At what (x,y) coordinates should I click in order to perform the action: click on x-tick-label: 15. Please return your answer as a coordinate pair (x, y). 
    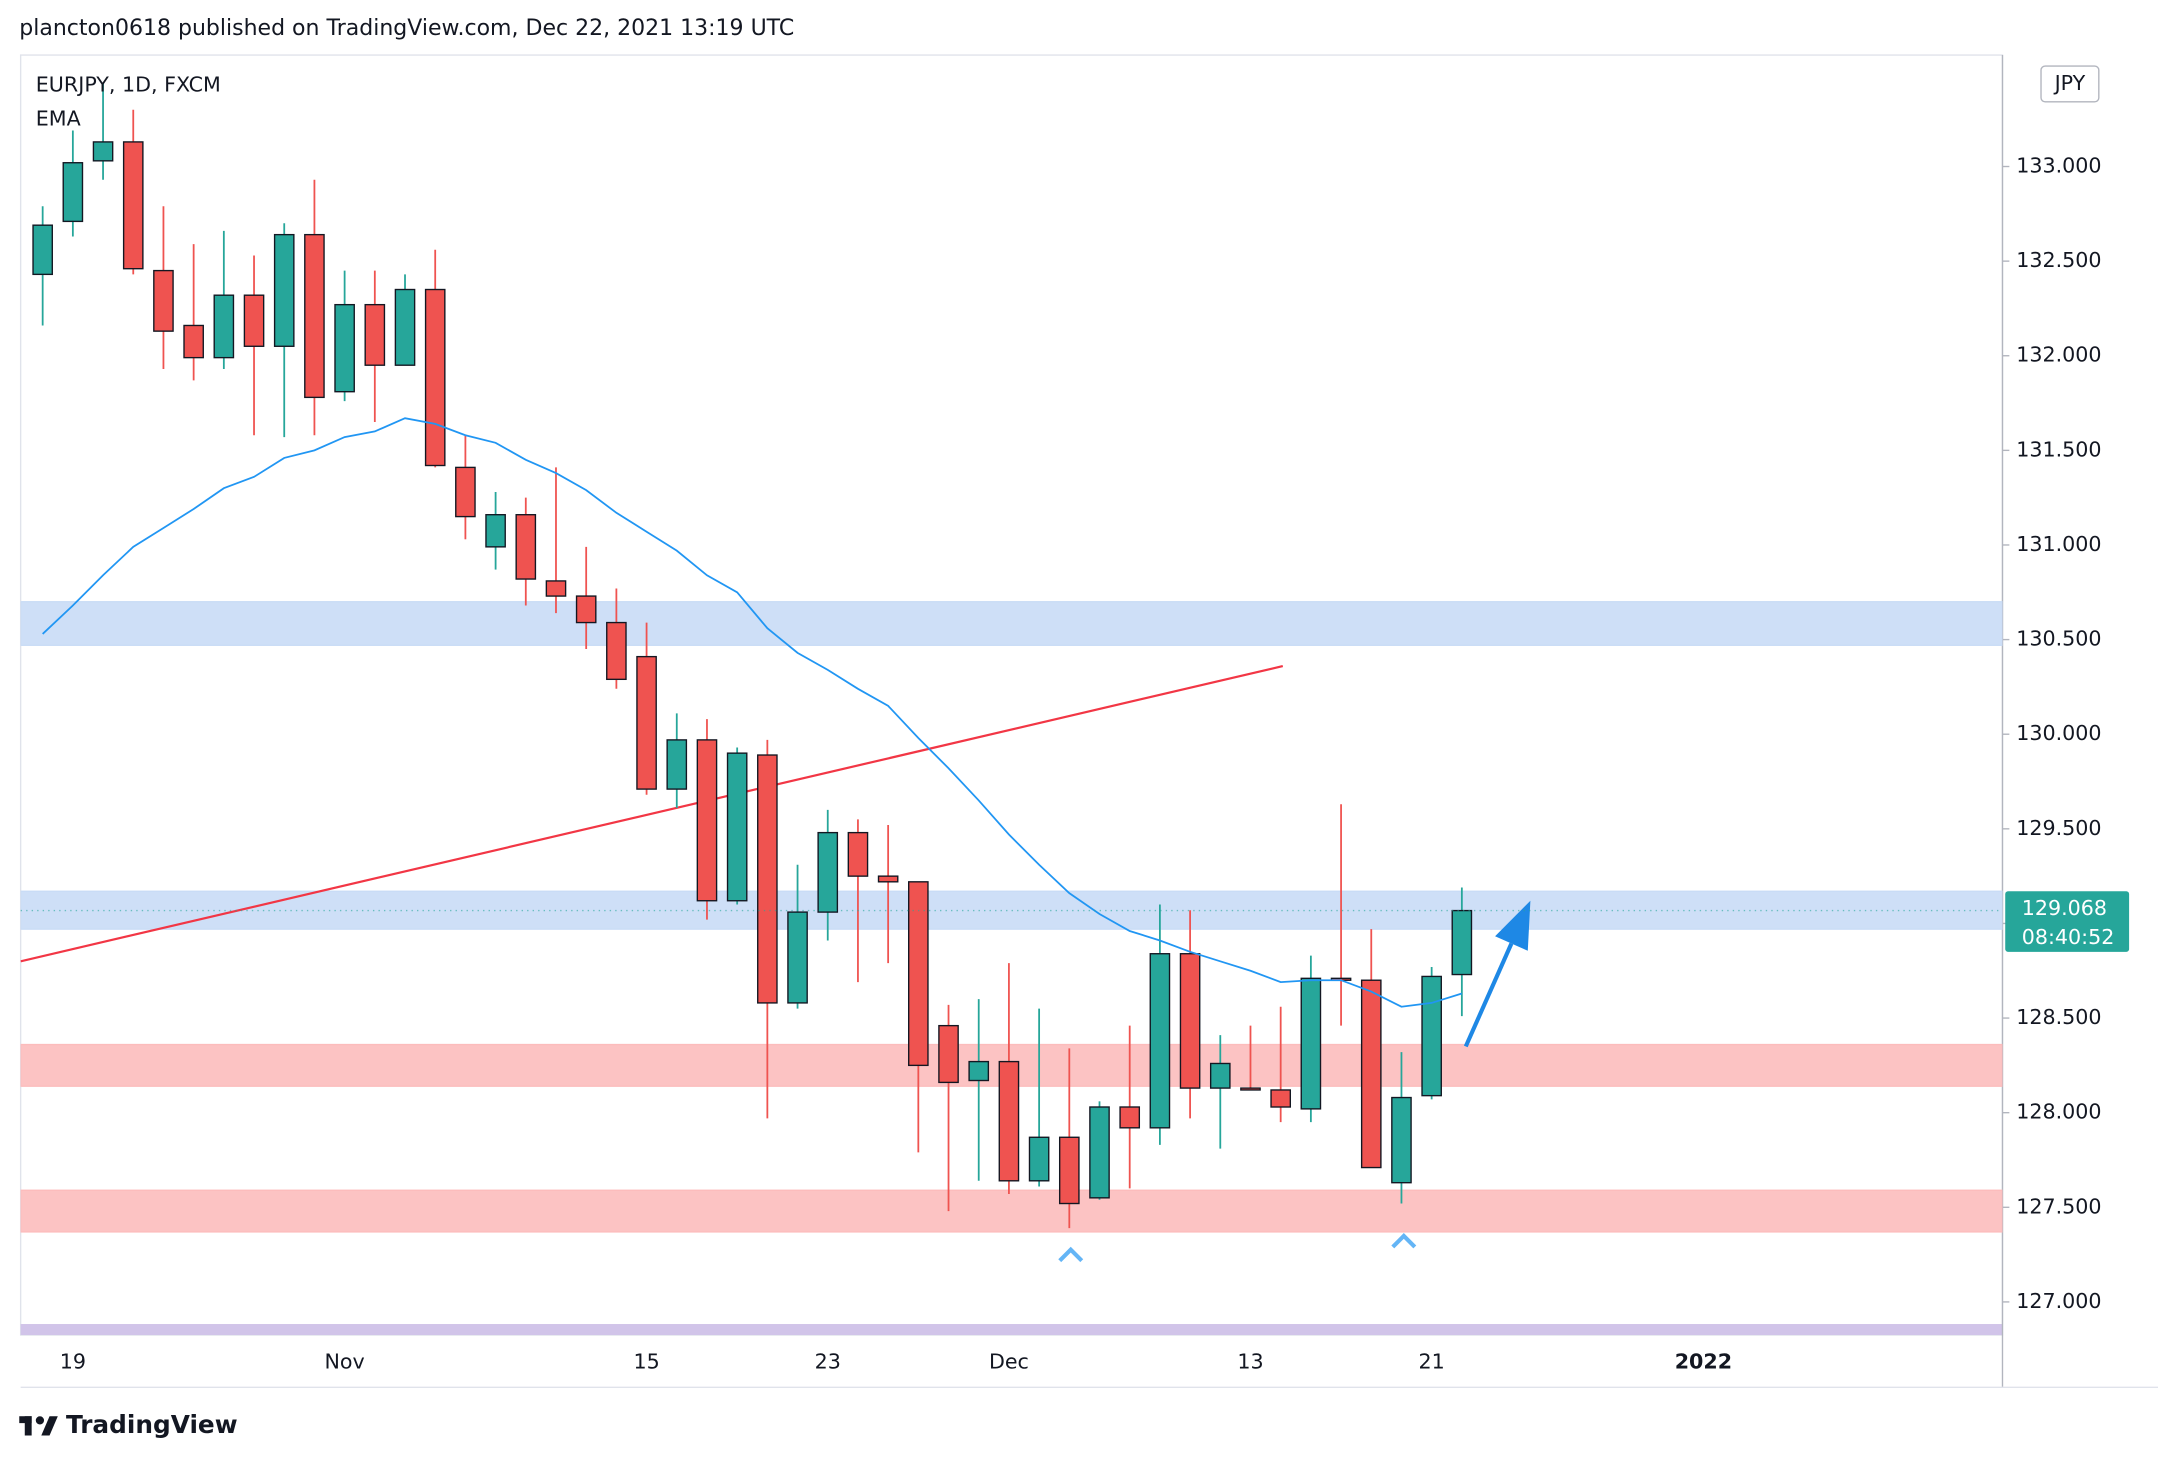
    Looking at the image, I should click on (646, 1362).